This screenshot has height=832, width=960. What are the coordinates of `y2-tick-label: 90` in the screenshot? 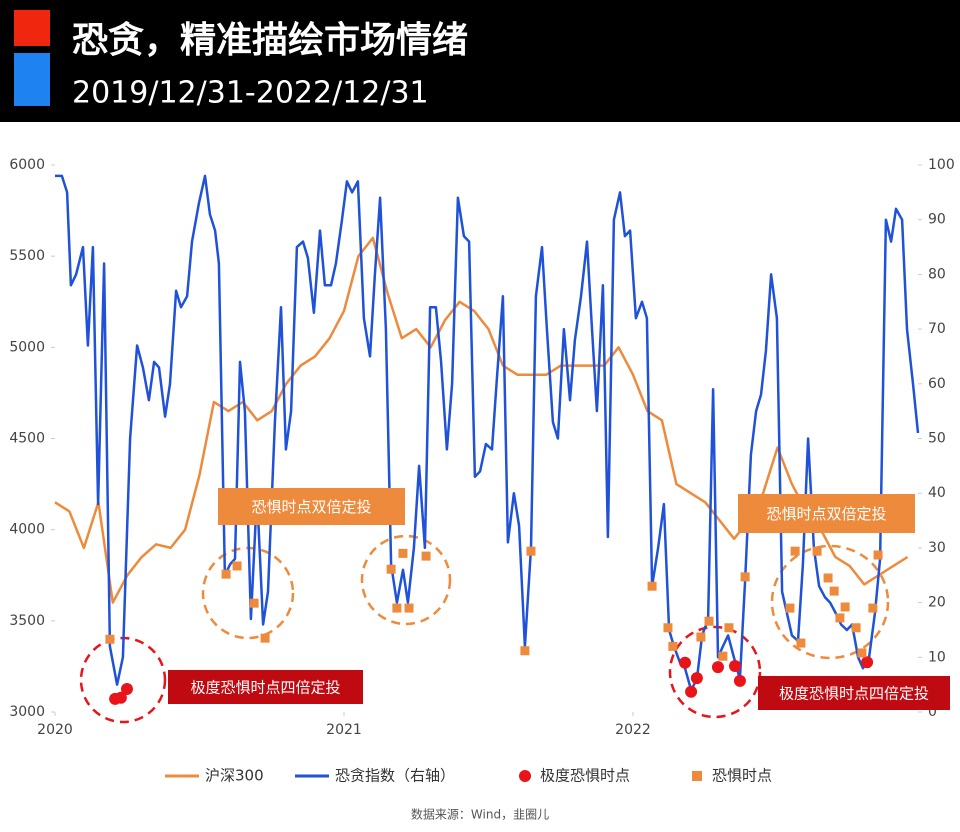 It's located at (937, 220).